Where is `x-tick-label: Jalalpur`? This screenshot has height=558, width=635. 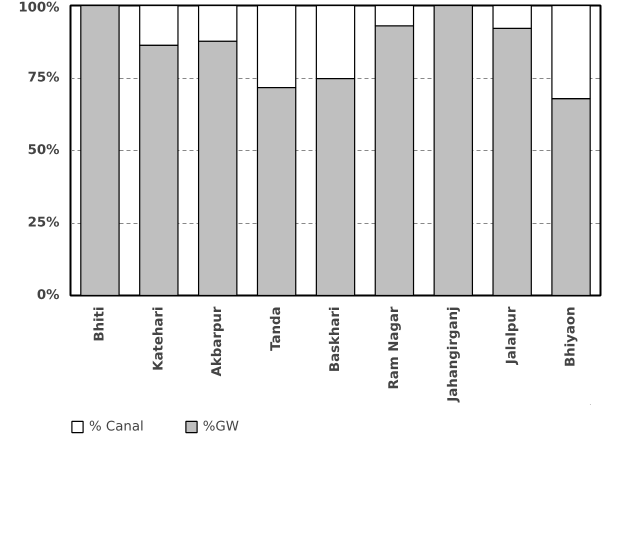
x-tick-label: Jalalpur is located at coordinates (512, 336).